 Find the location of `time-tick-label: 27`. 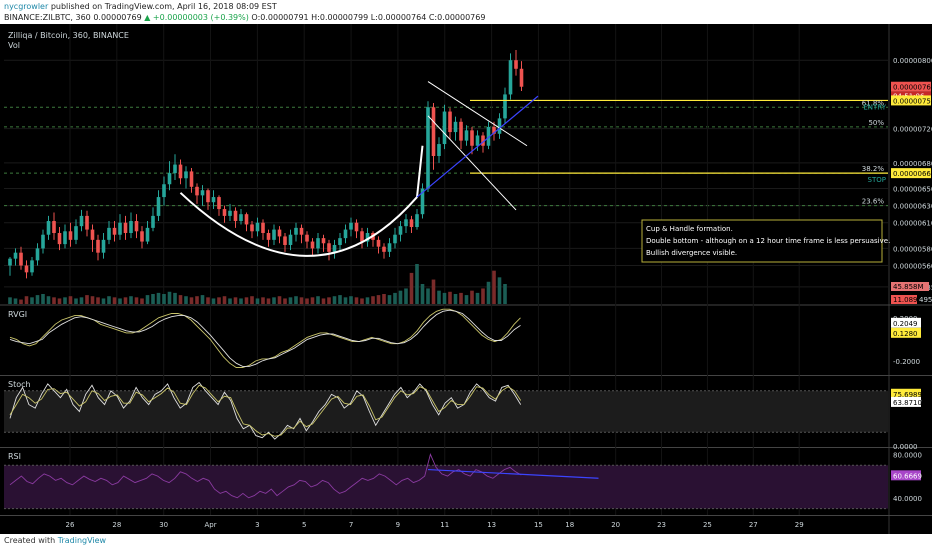

time-tick-label: 27 is located at coordinates (753, 525).